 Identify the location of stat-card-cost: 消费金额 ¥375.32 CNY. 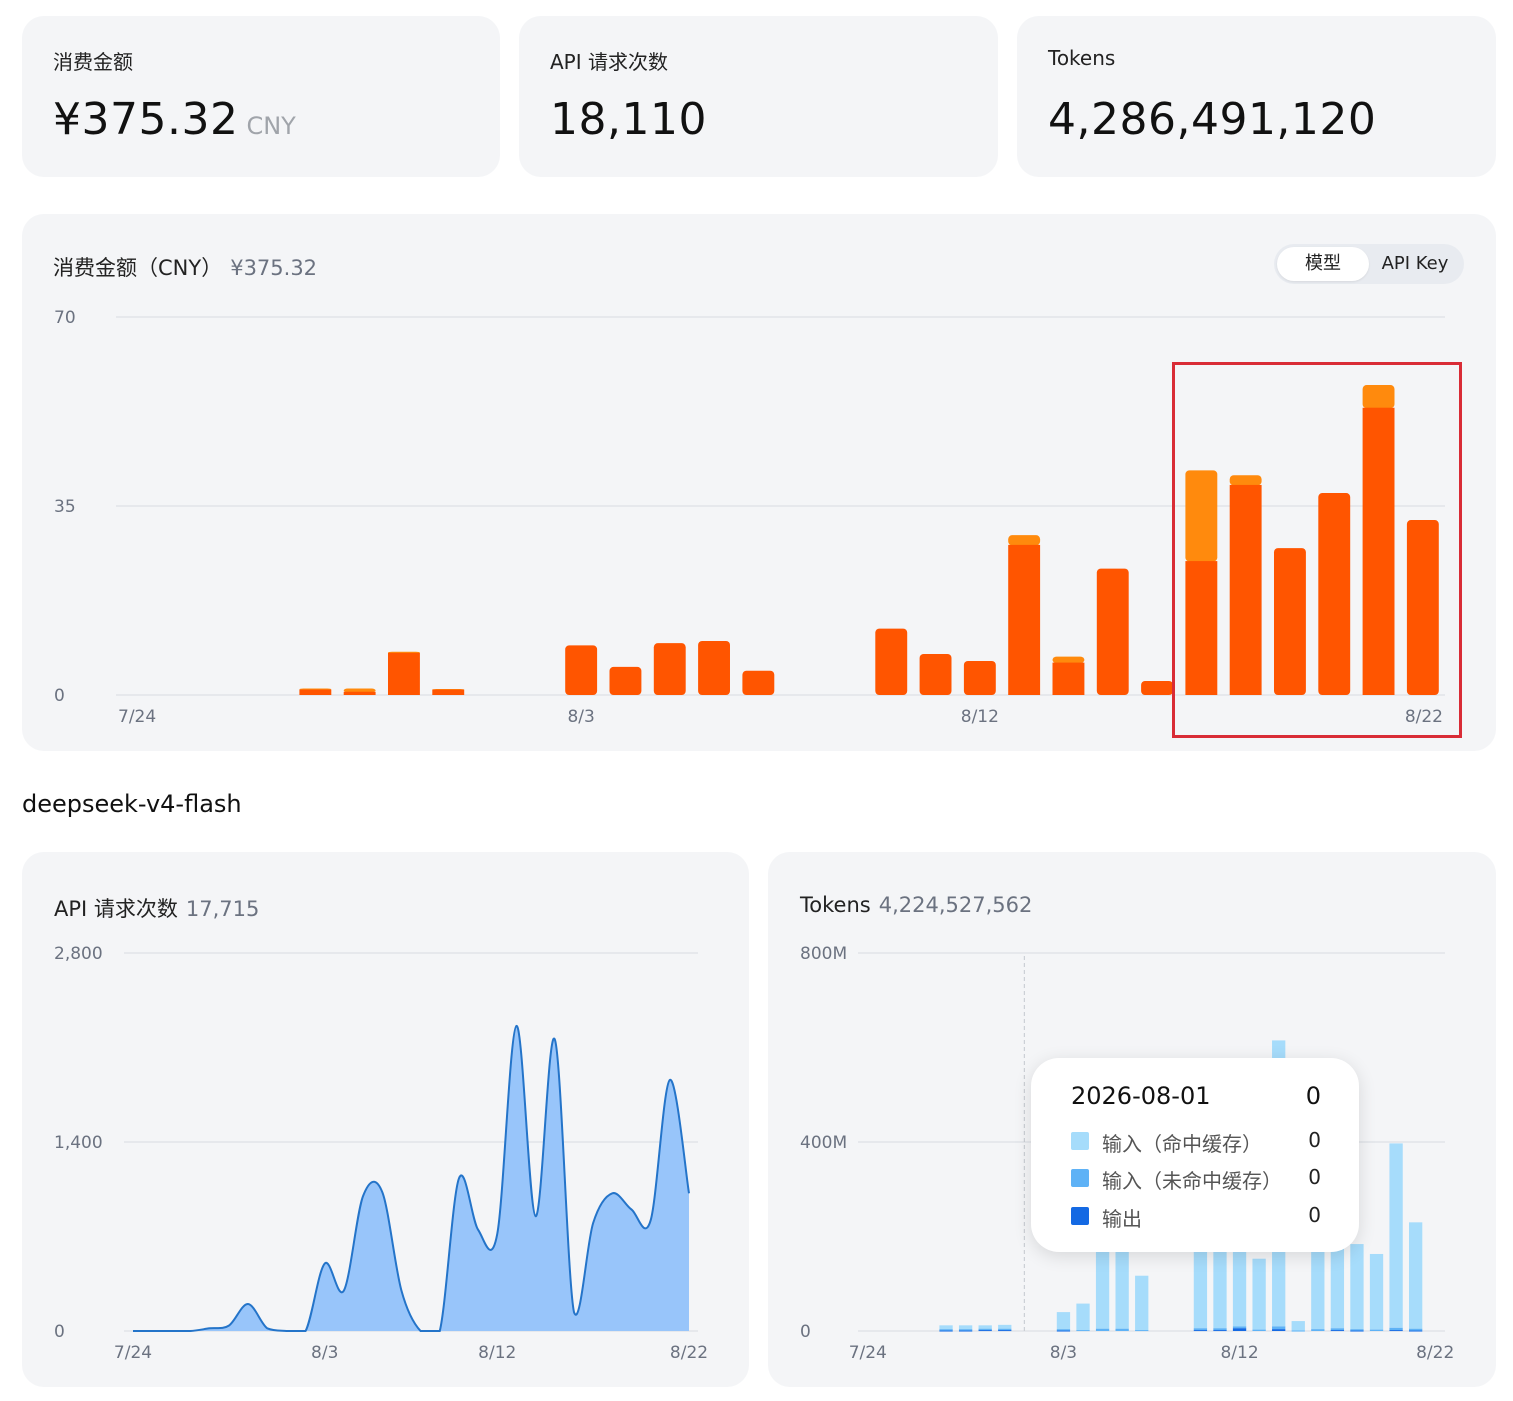
(261, 96).